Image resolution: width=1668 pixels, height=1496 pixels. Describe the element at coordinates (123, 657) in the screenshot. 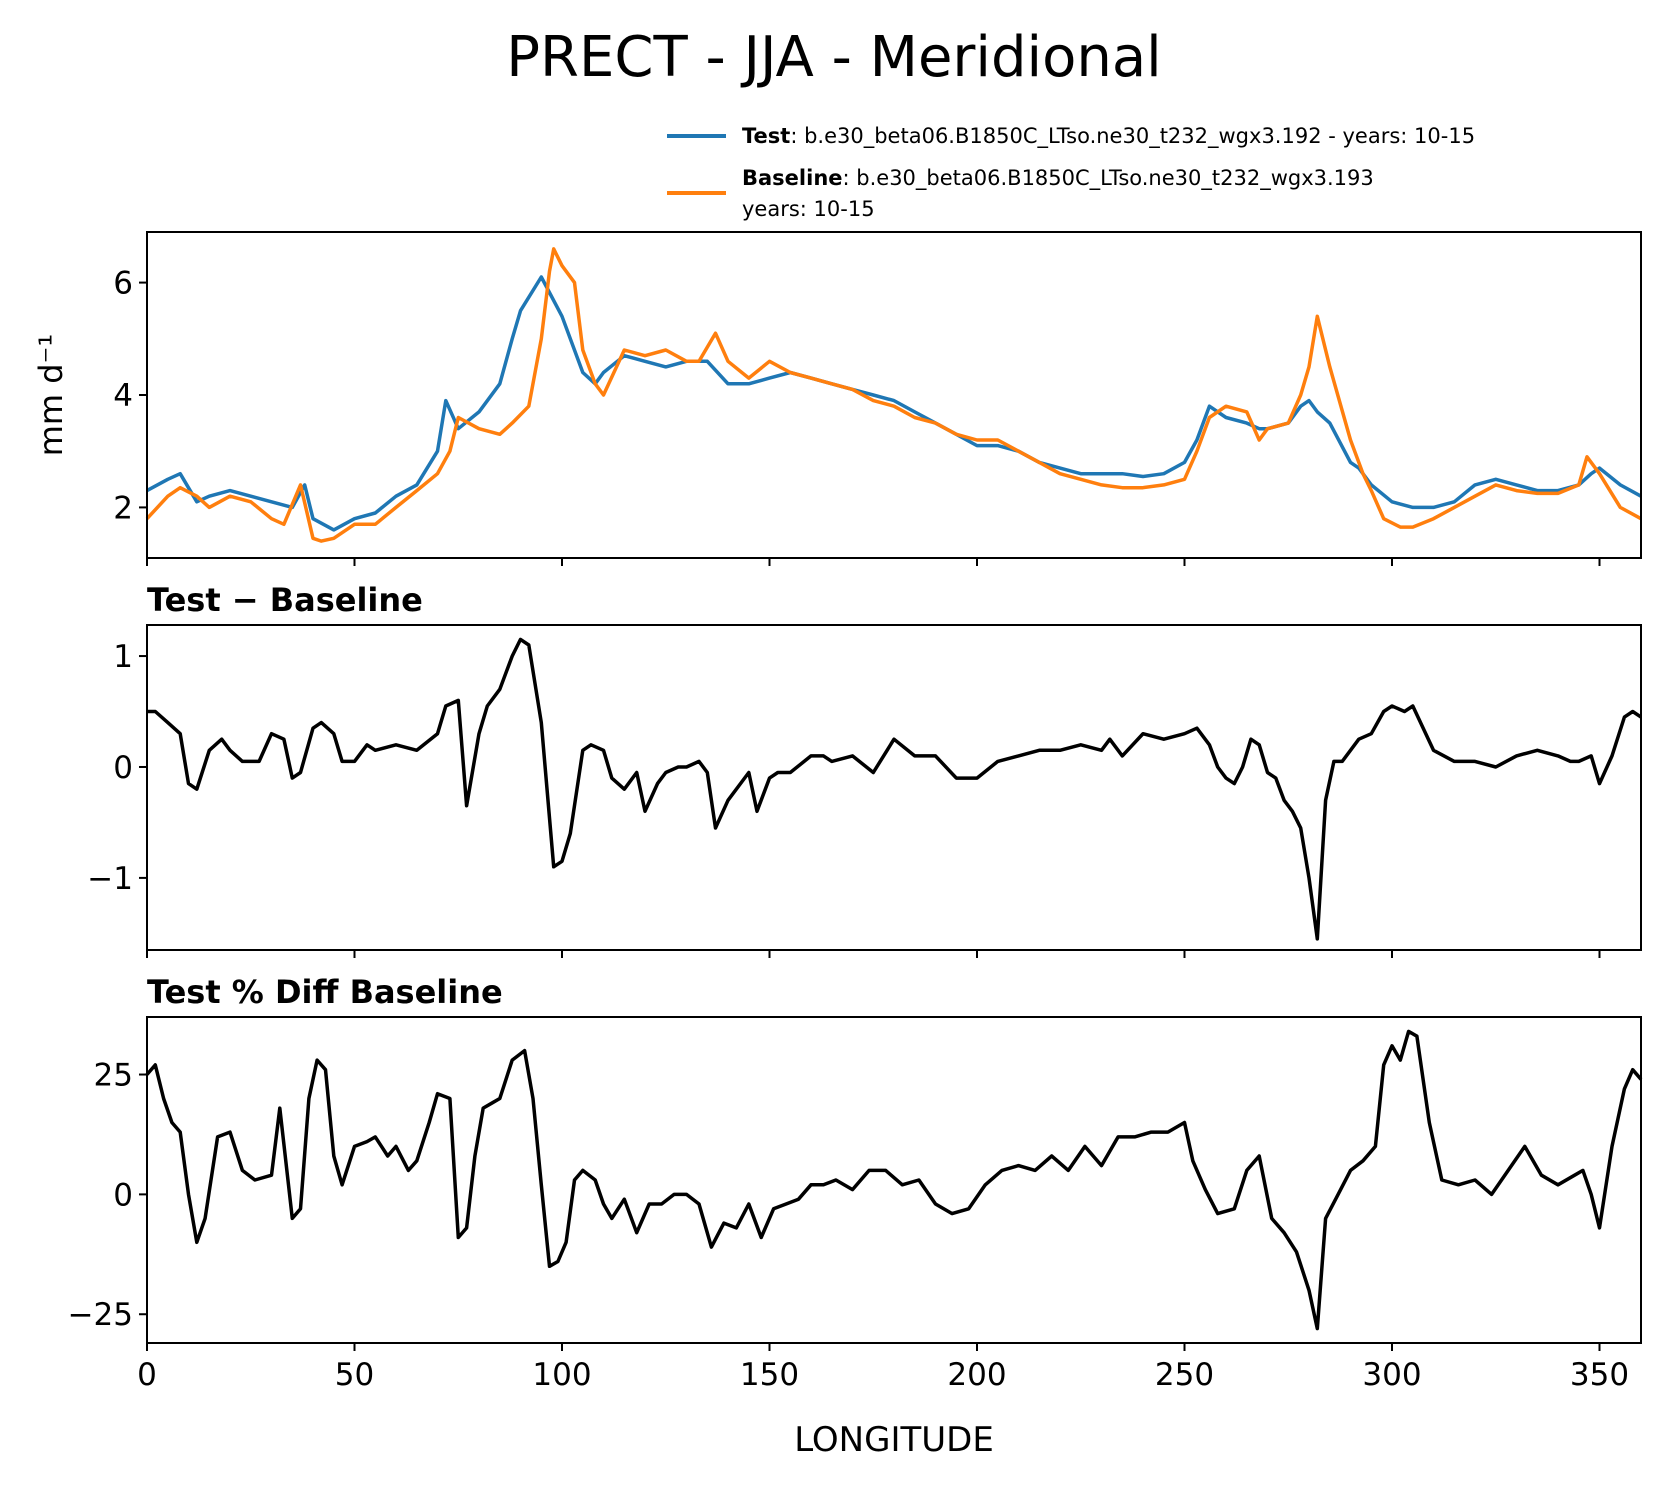

I see `y-tick-label: 1` at that location.